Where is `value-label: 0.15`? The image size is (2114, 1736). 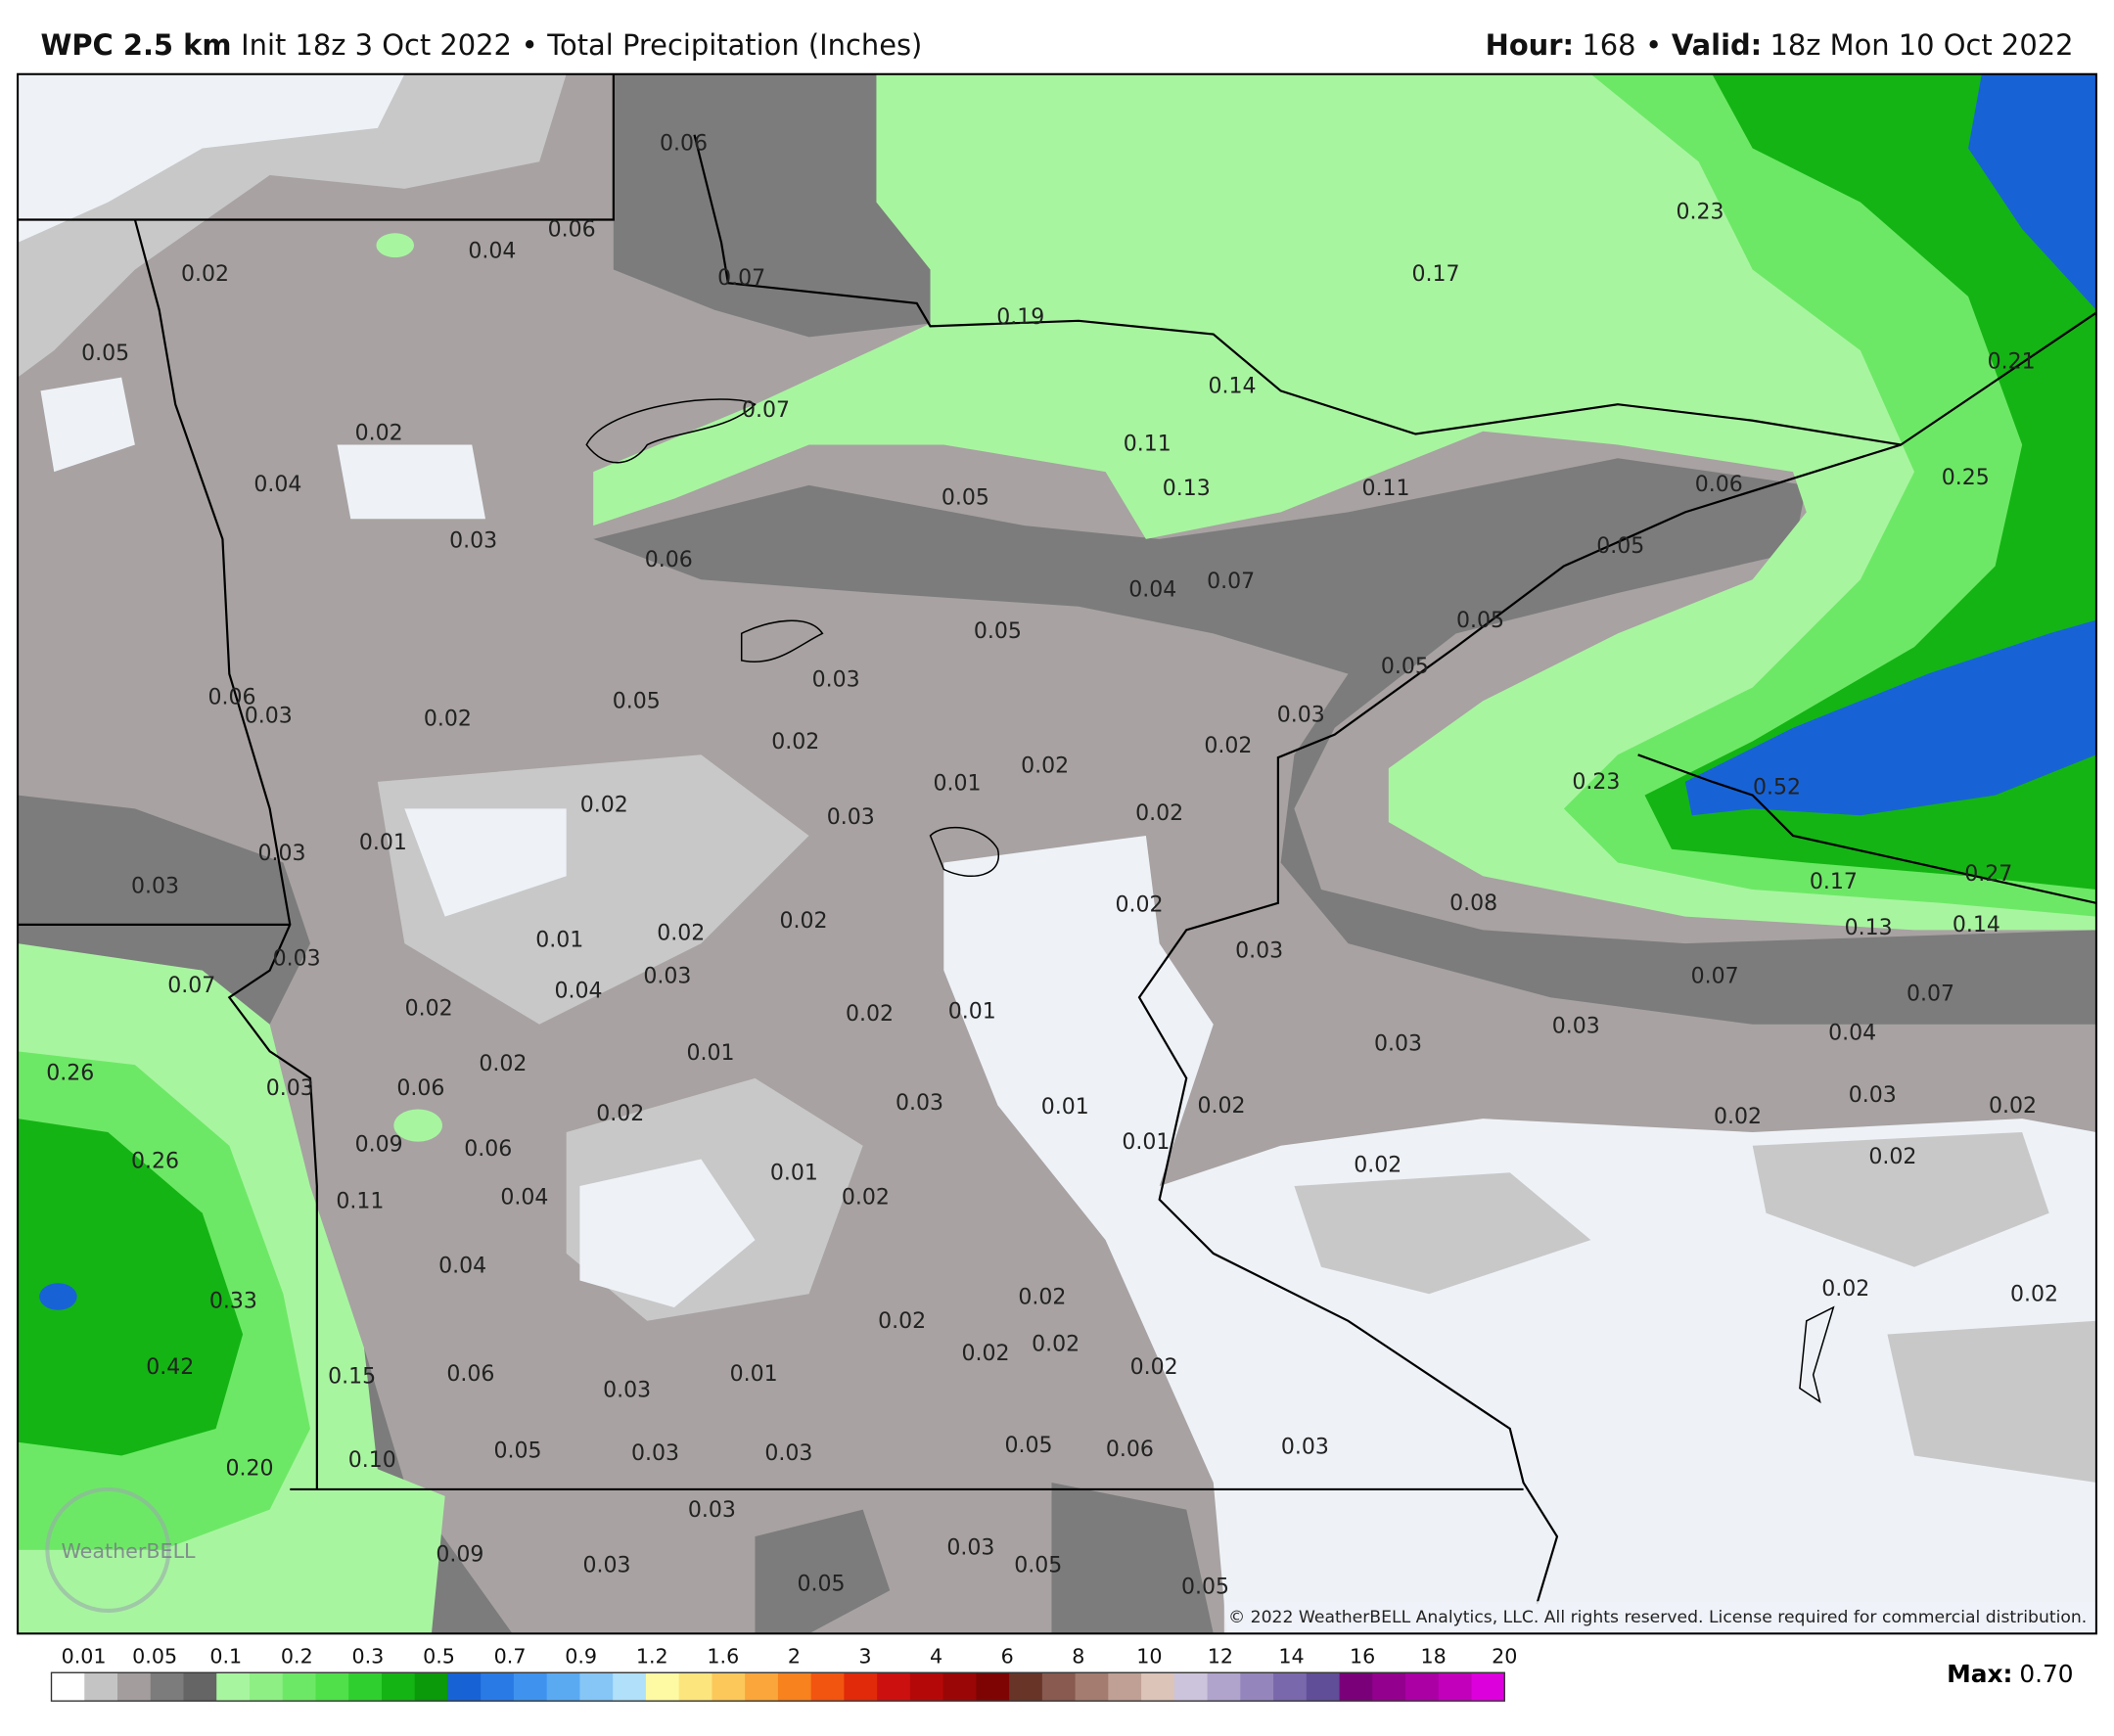
value-label: 0.15 is located at coordinates (352, 1378).